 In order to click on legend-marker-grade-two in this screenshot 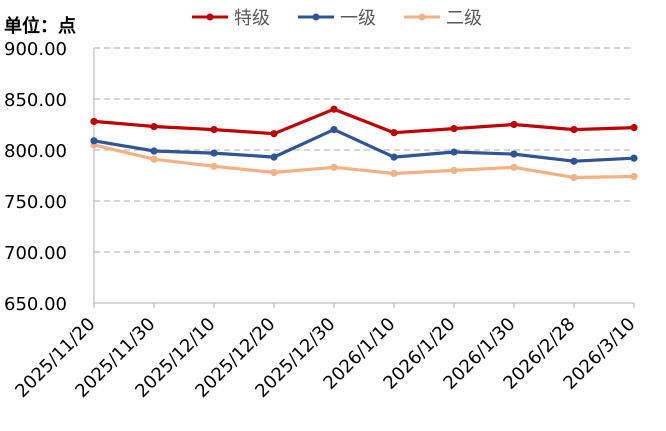, I will do `click(422, 17)`.